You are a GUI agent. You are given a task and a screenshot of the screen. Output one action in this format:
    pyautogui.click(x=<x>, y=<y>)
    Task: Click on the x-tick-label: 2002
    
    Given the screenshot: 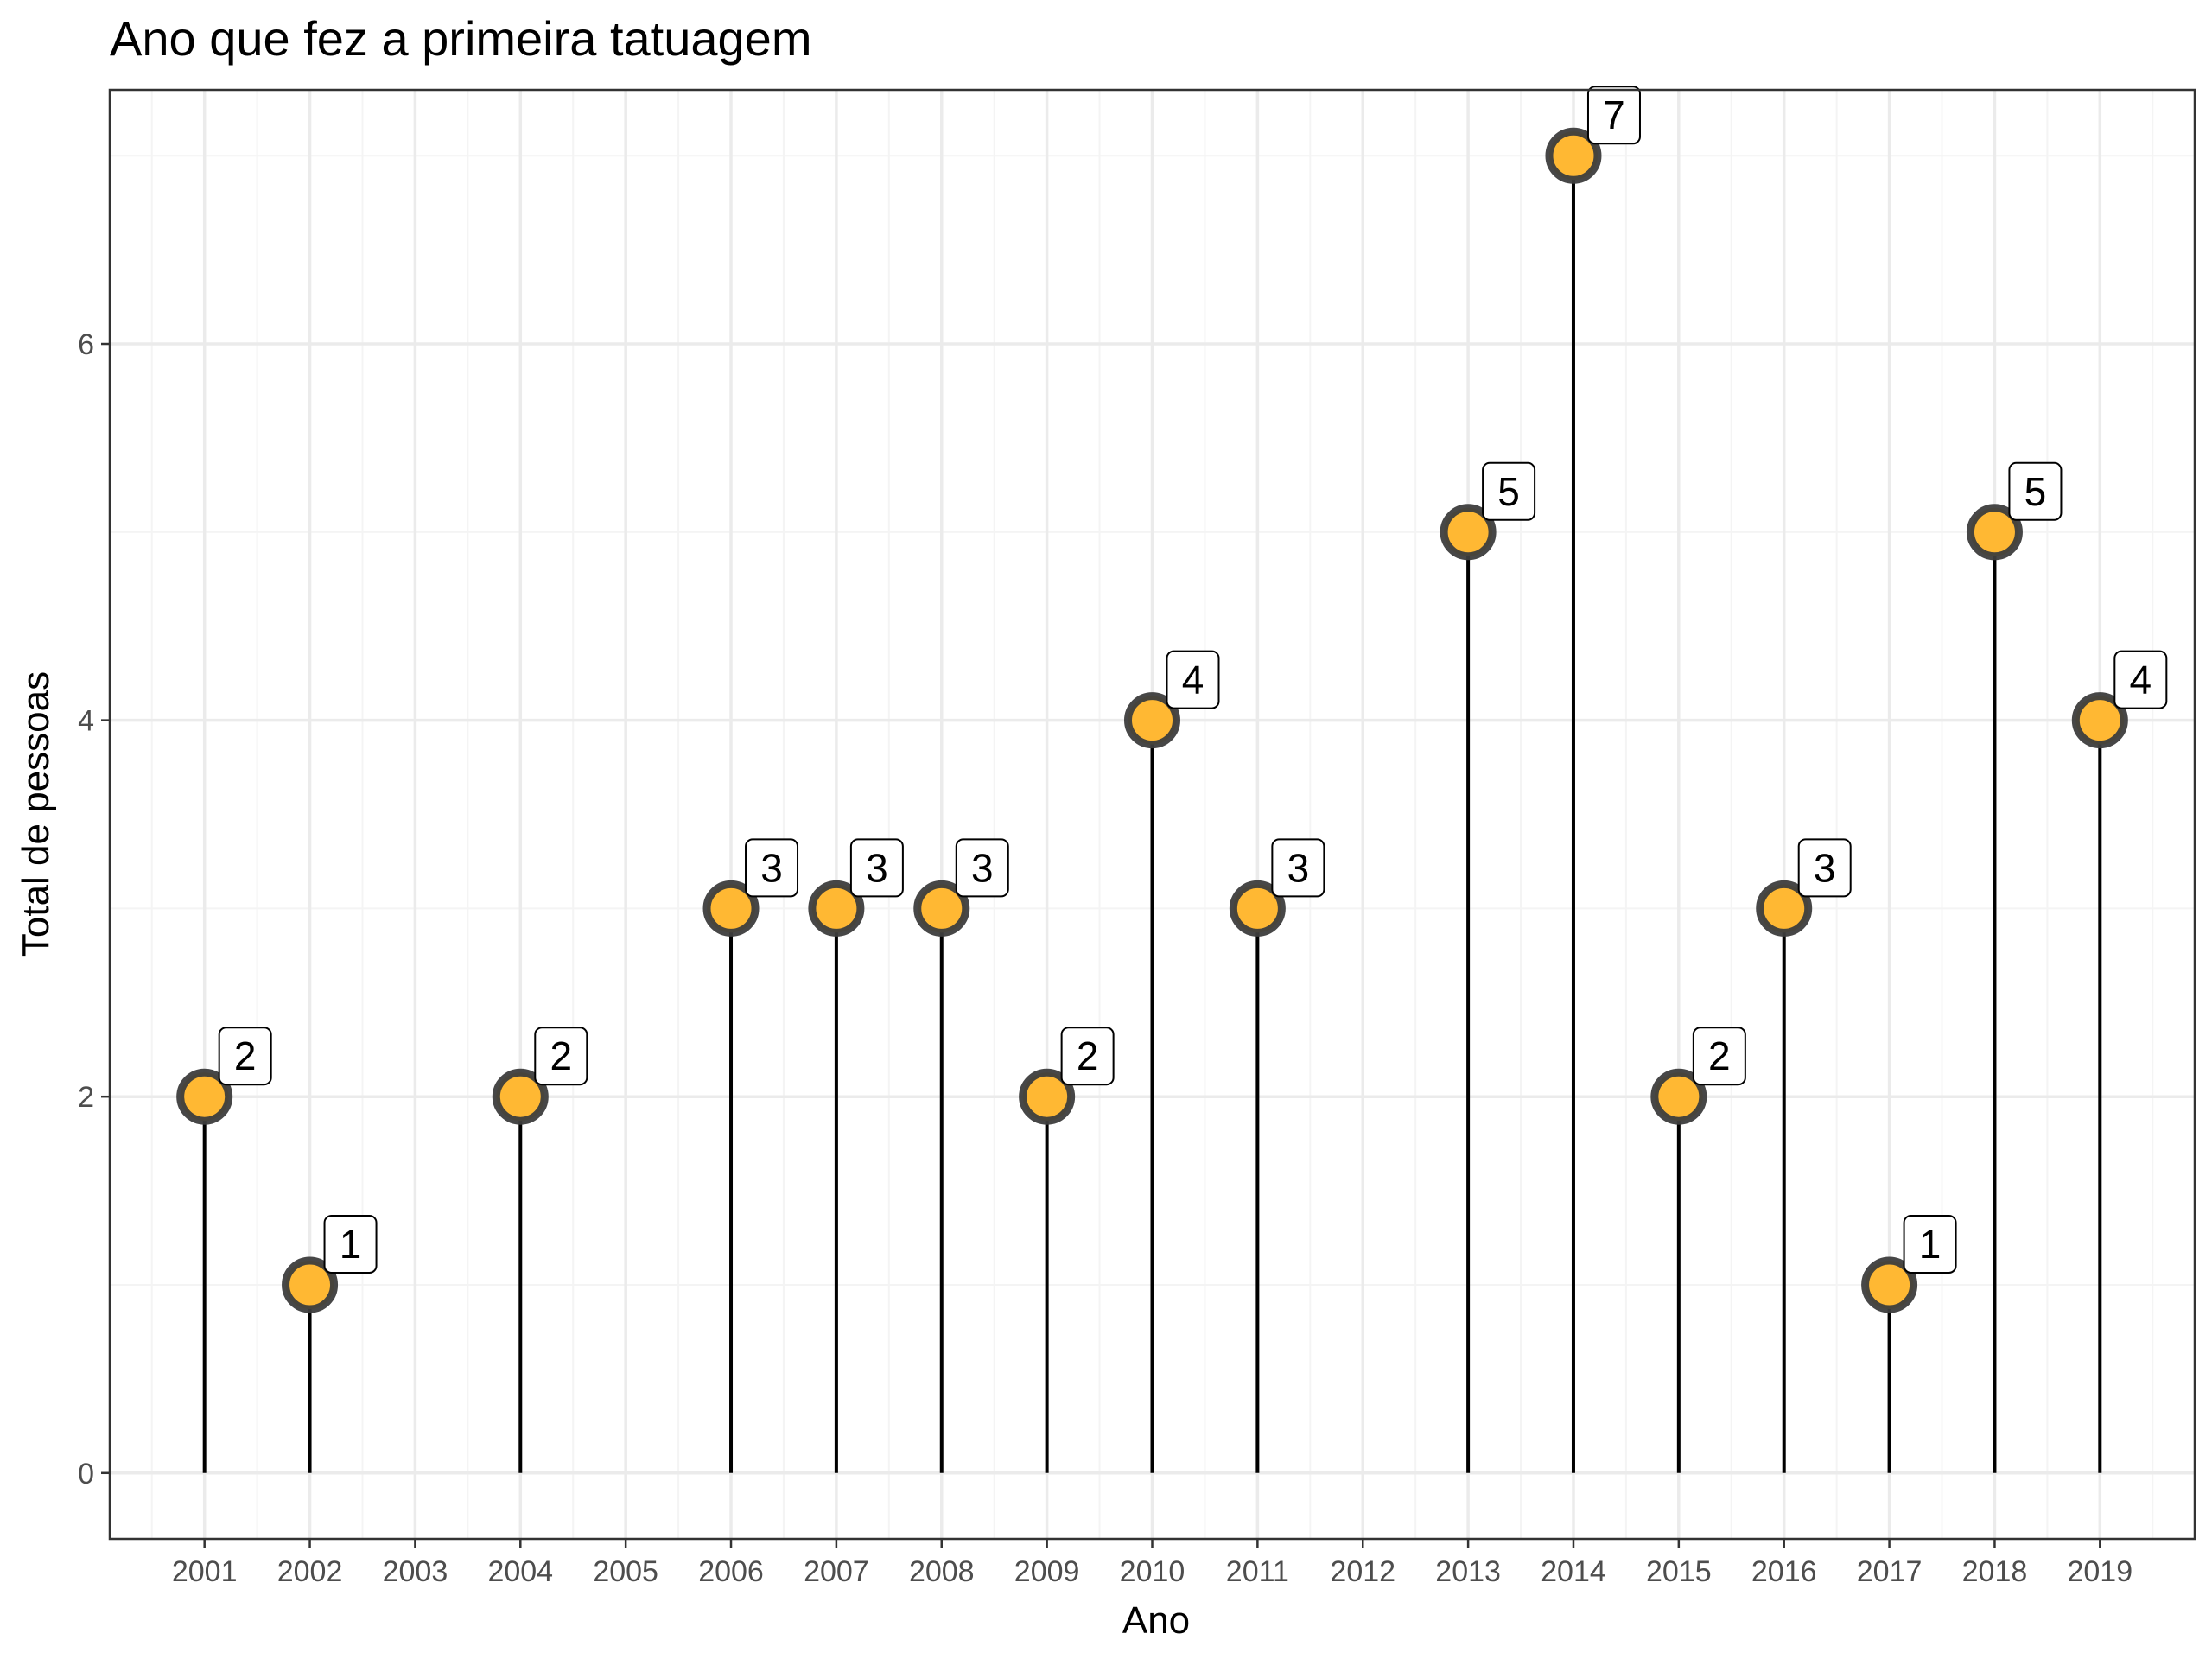 What is the action you would take?
    pyautogui.click(x=310, y=1571)
    